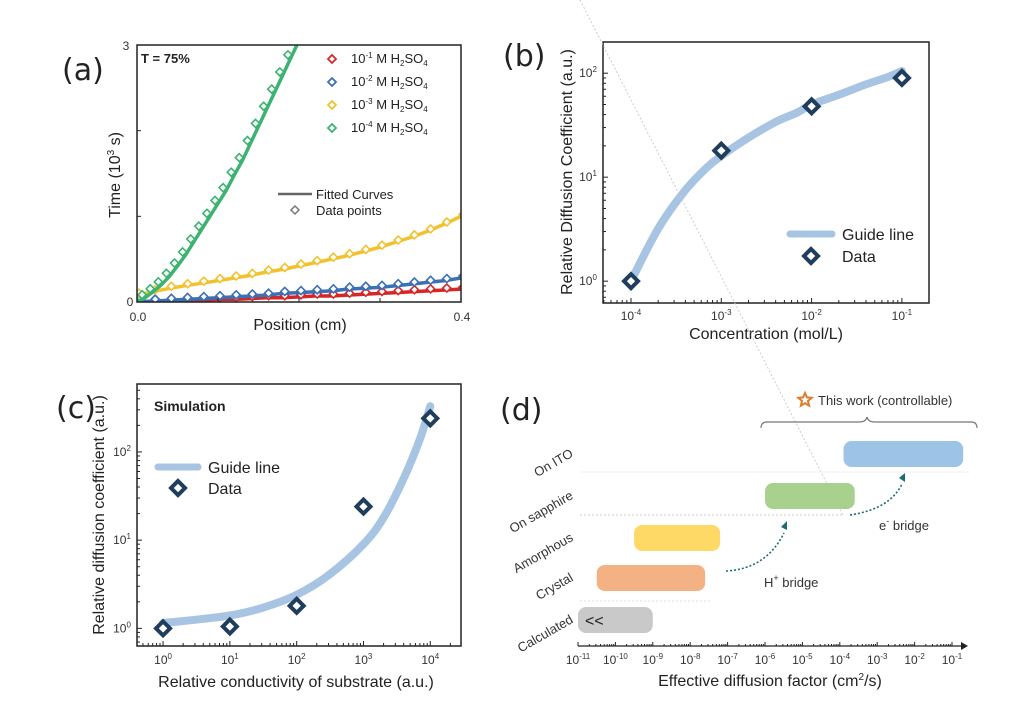  Describe the element at coordinates (765, 659) in the screenshot. I see `x-tick-label: 10⁻⁶` at that location.